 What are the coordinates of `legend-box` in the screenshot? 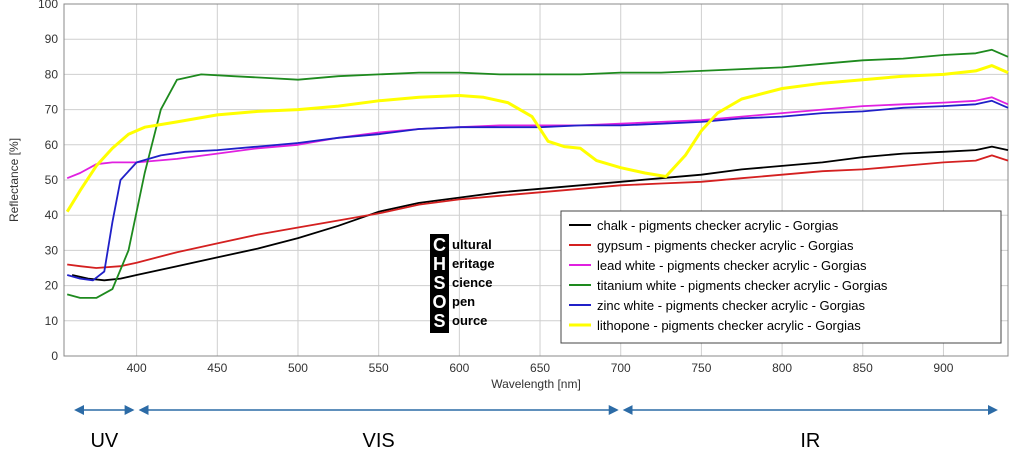 It's located at (781, 277).